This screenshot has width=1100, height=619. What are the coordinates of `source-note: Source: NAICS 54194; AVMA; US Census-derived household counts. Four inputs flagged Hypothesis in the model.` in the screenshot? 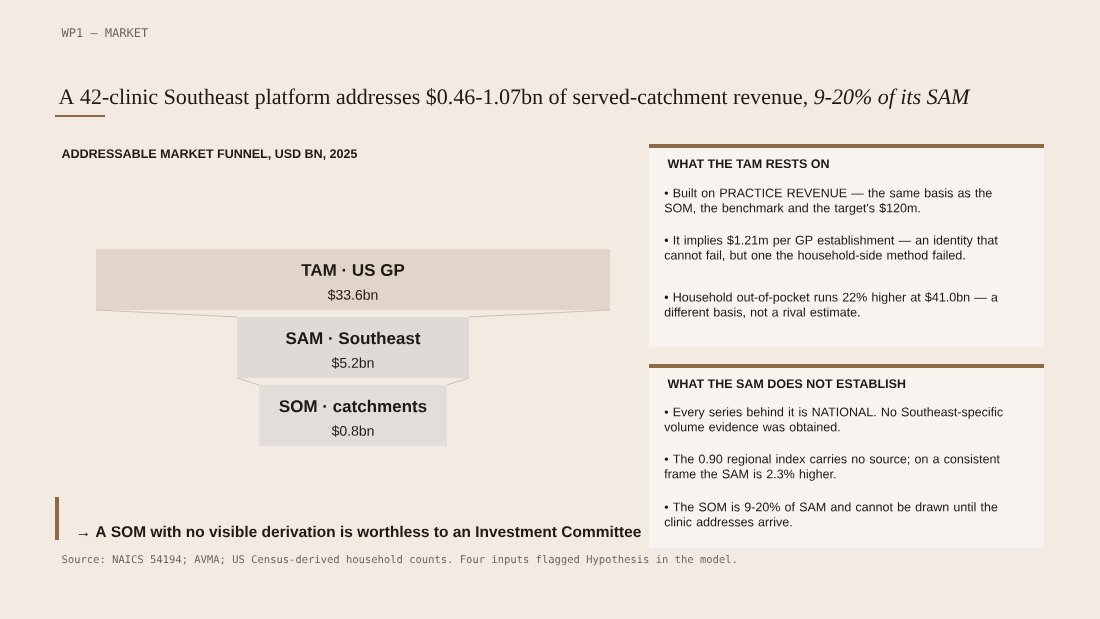 It's located at (399, 560).